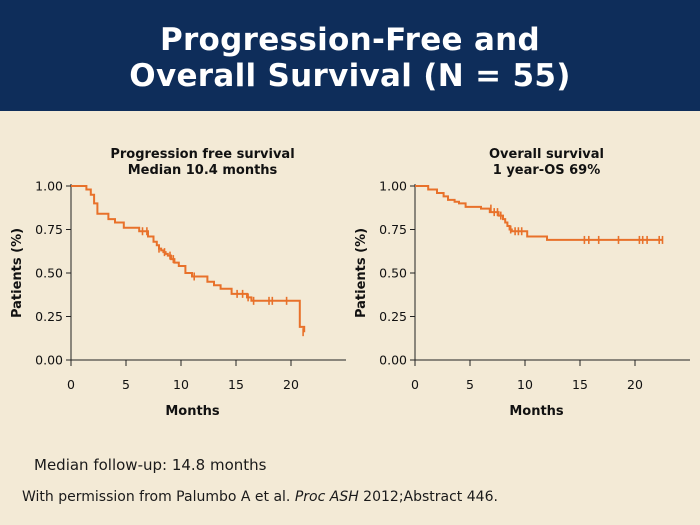 The width and height of the screenshot is (700, 525). What do you see at coordinates (71, 384) in the screenshot?
I see `pfs-x-tick-label: 0` at bounding box center [71, 384].